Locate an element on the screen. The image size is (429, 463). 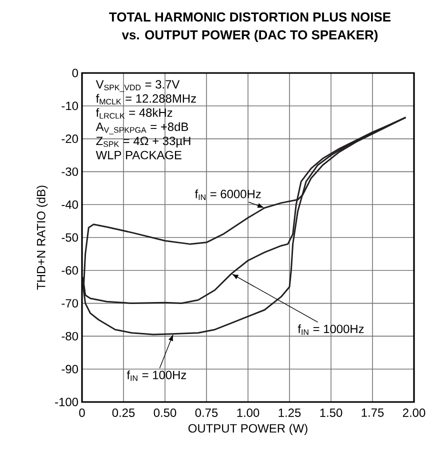
chart-title: TOTAL HARMONIC DISTORTION PLUS NOISE is located at coordinates (250, 17).